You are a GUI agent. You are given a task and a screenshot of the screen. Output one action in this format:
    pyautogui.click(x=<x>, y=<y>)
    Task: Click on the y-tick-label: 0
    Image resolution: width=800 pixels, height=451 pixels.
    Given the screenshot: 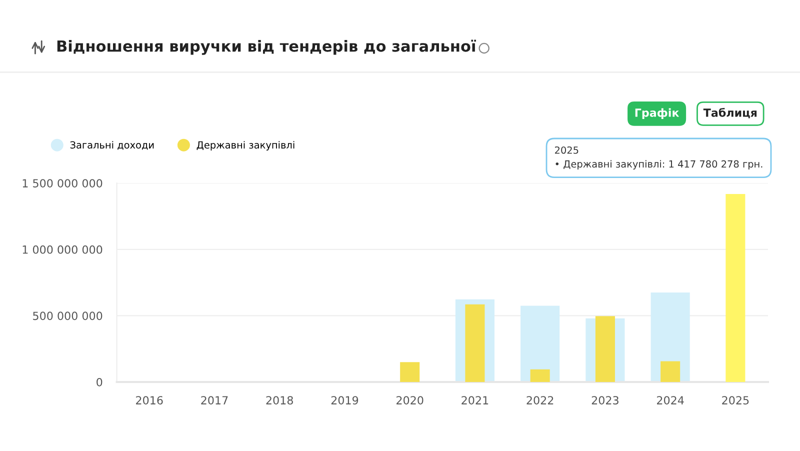 What is the action you would take?
    pyautogui.click(x=99, y=382)
    